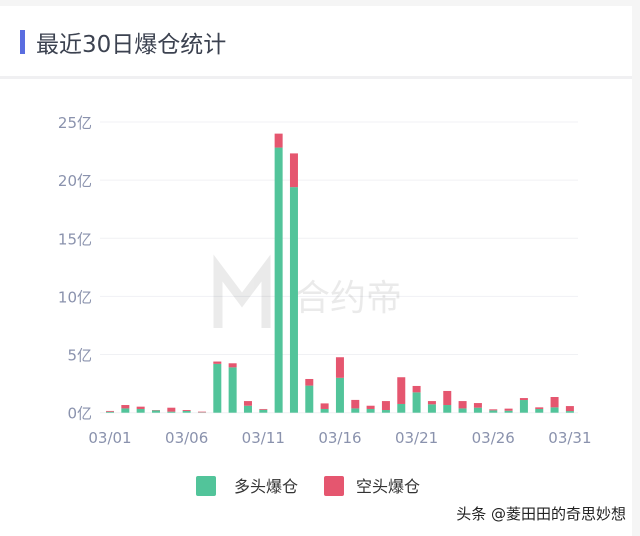 The width and height of the screenshot is (640, 536). I want to click on bar-long-03/12, so click(278, 280).